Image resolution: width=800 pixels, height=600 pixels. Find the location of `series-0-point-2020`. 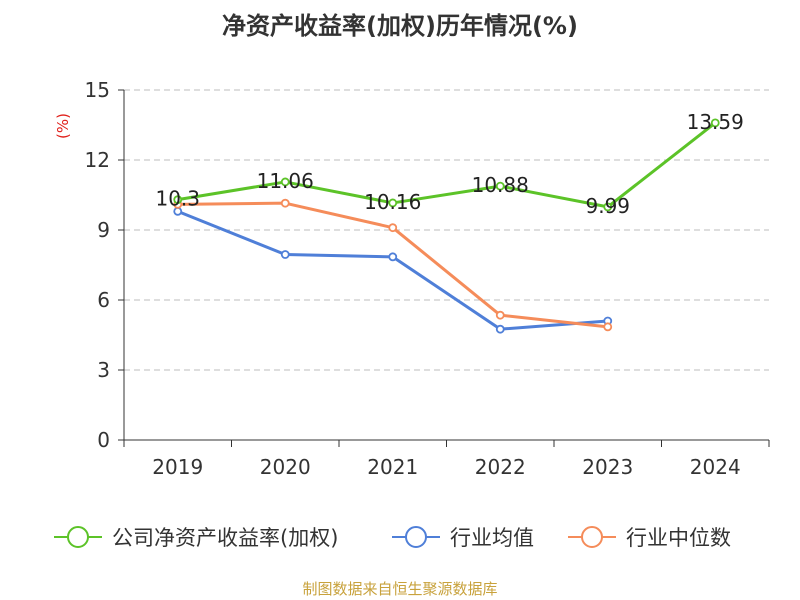

series-0-point-2020 is located at coordinates (285, 182).